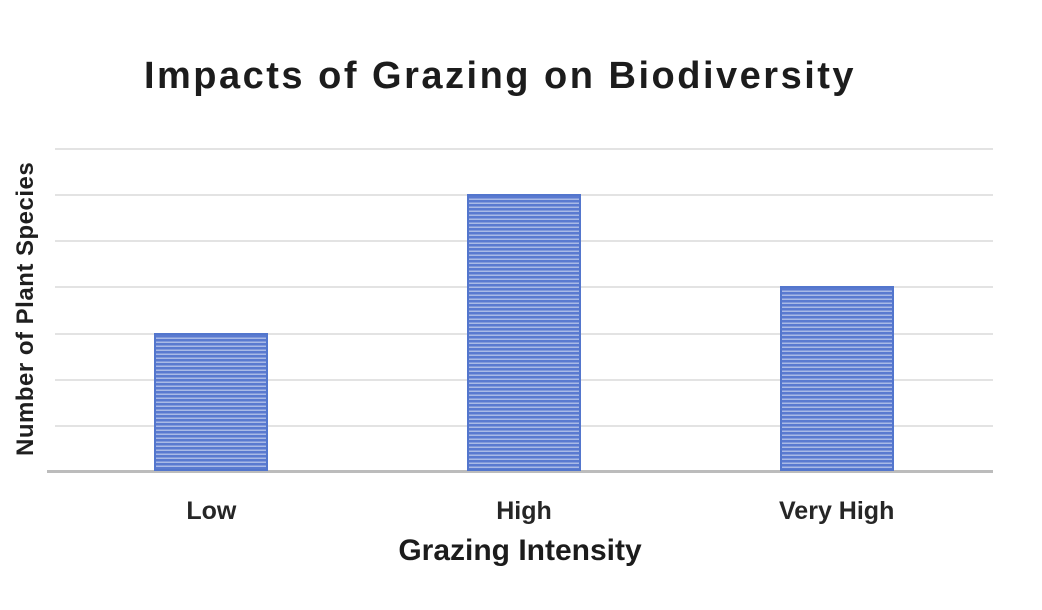 The height and width of the screenshot is (610, 1042). Describe the element at coordinates (520, 471) in the screenshot. I see `x-axis-line` at that location.